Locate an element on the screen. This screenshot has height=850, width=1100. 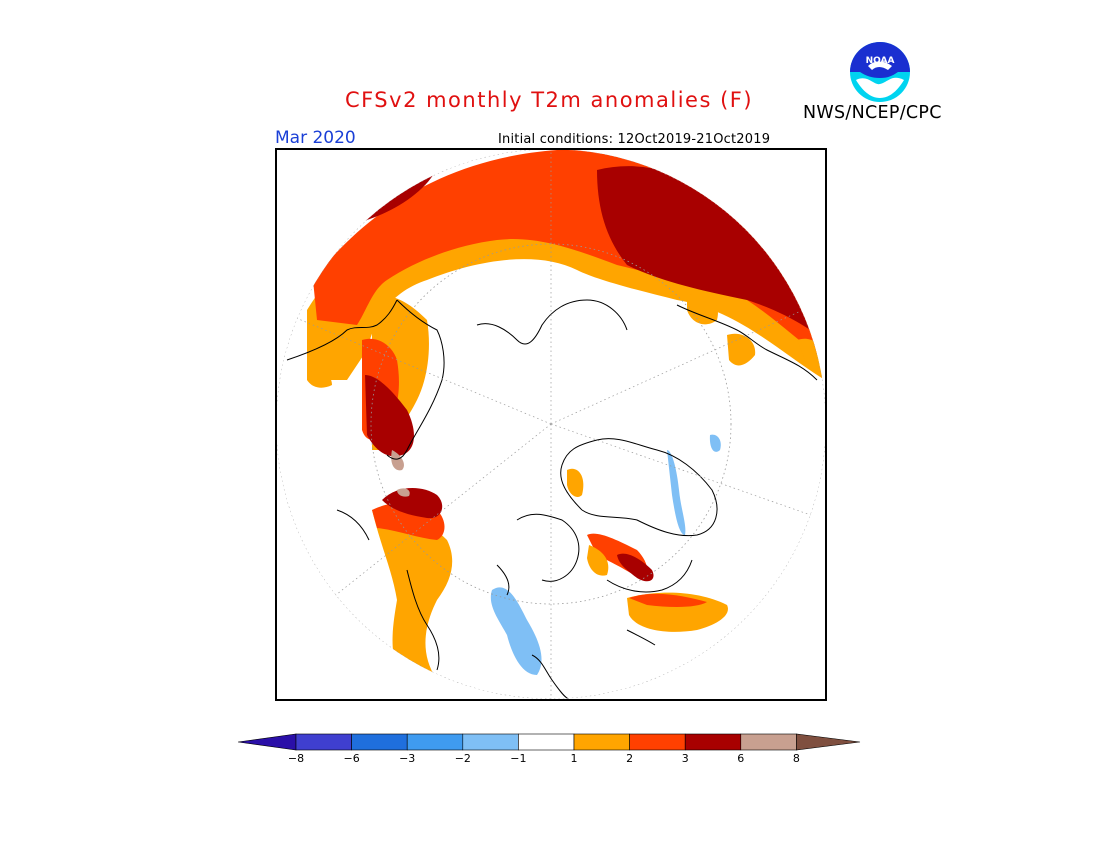
anomaly-darkred-ne is located at coordinates (711, 253).